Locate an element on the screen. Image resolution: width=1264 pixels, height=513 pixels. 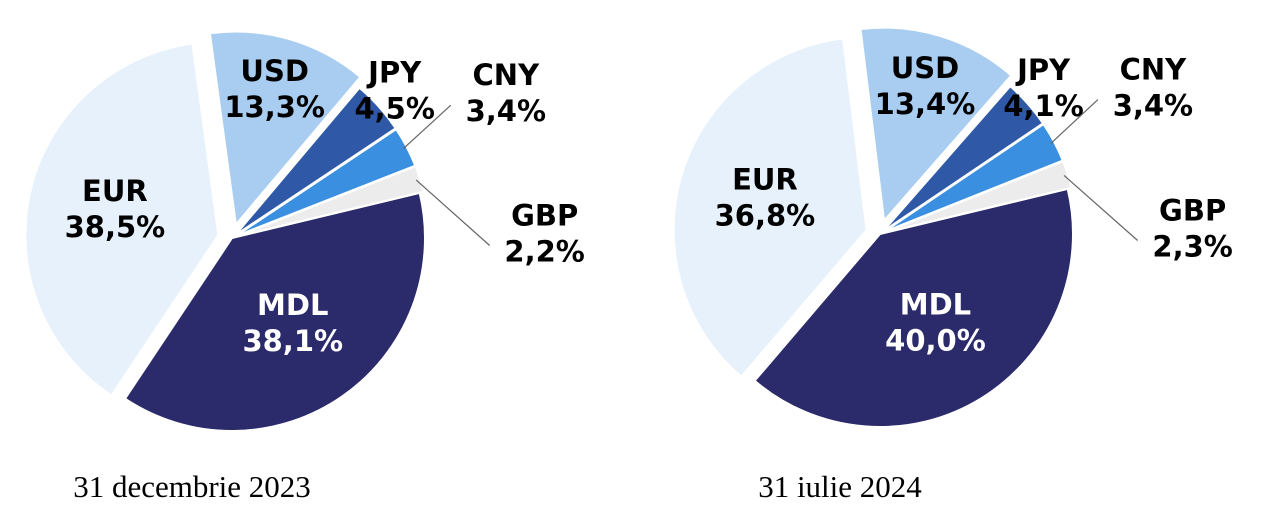
slice-value: 13,3% is located at coordinates (274, 107).